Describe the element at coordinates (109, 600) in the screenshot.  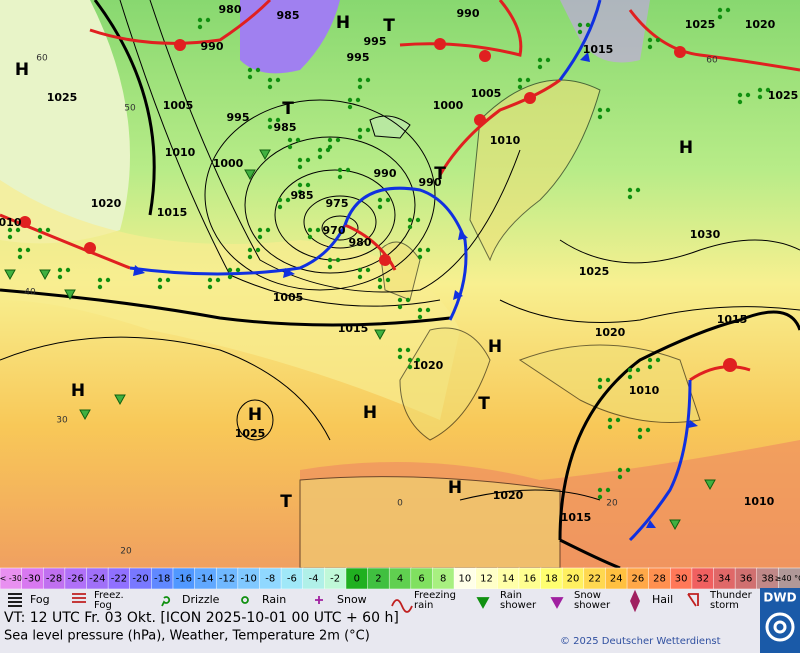
I see `legend-label: Freez. Fog` at that location.